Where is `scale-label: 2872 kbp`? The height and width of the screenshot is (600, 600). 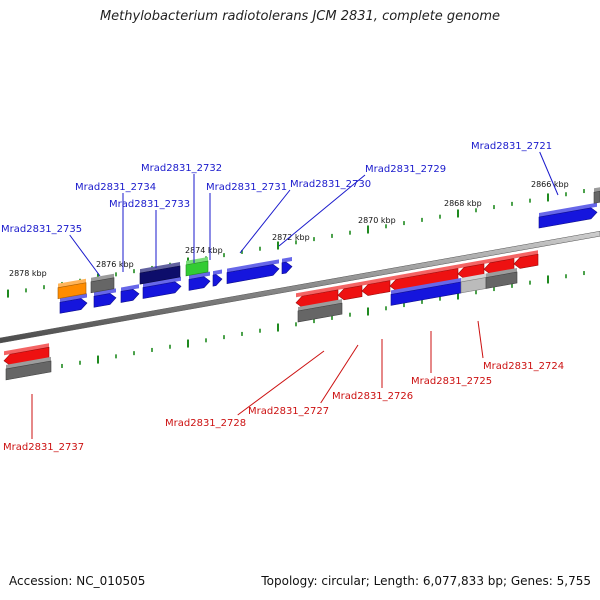
scale-label: 2872 kbp is located at coordinates (291, 237).